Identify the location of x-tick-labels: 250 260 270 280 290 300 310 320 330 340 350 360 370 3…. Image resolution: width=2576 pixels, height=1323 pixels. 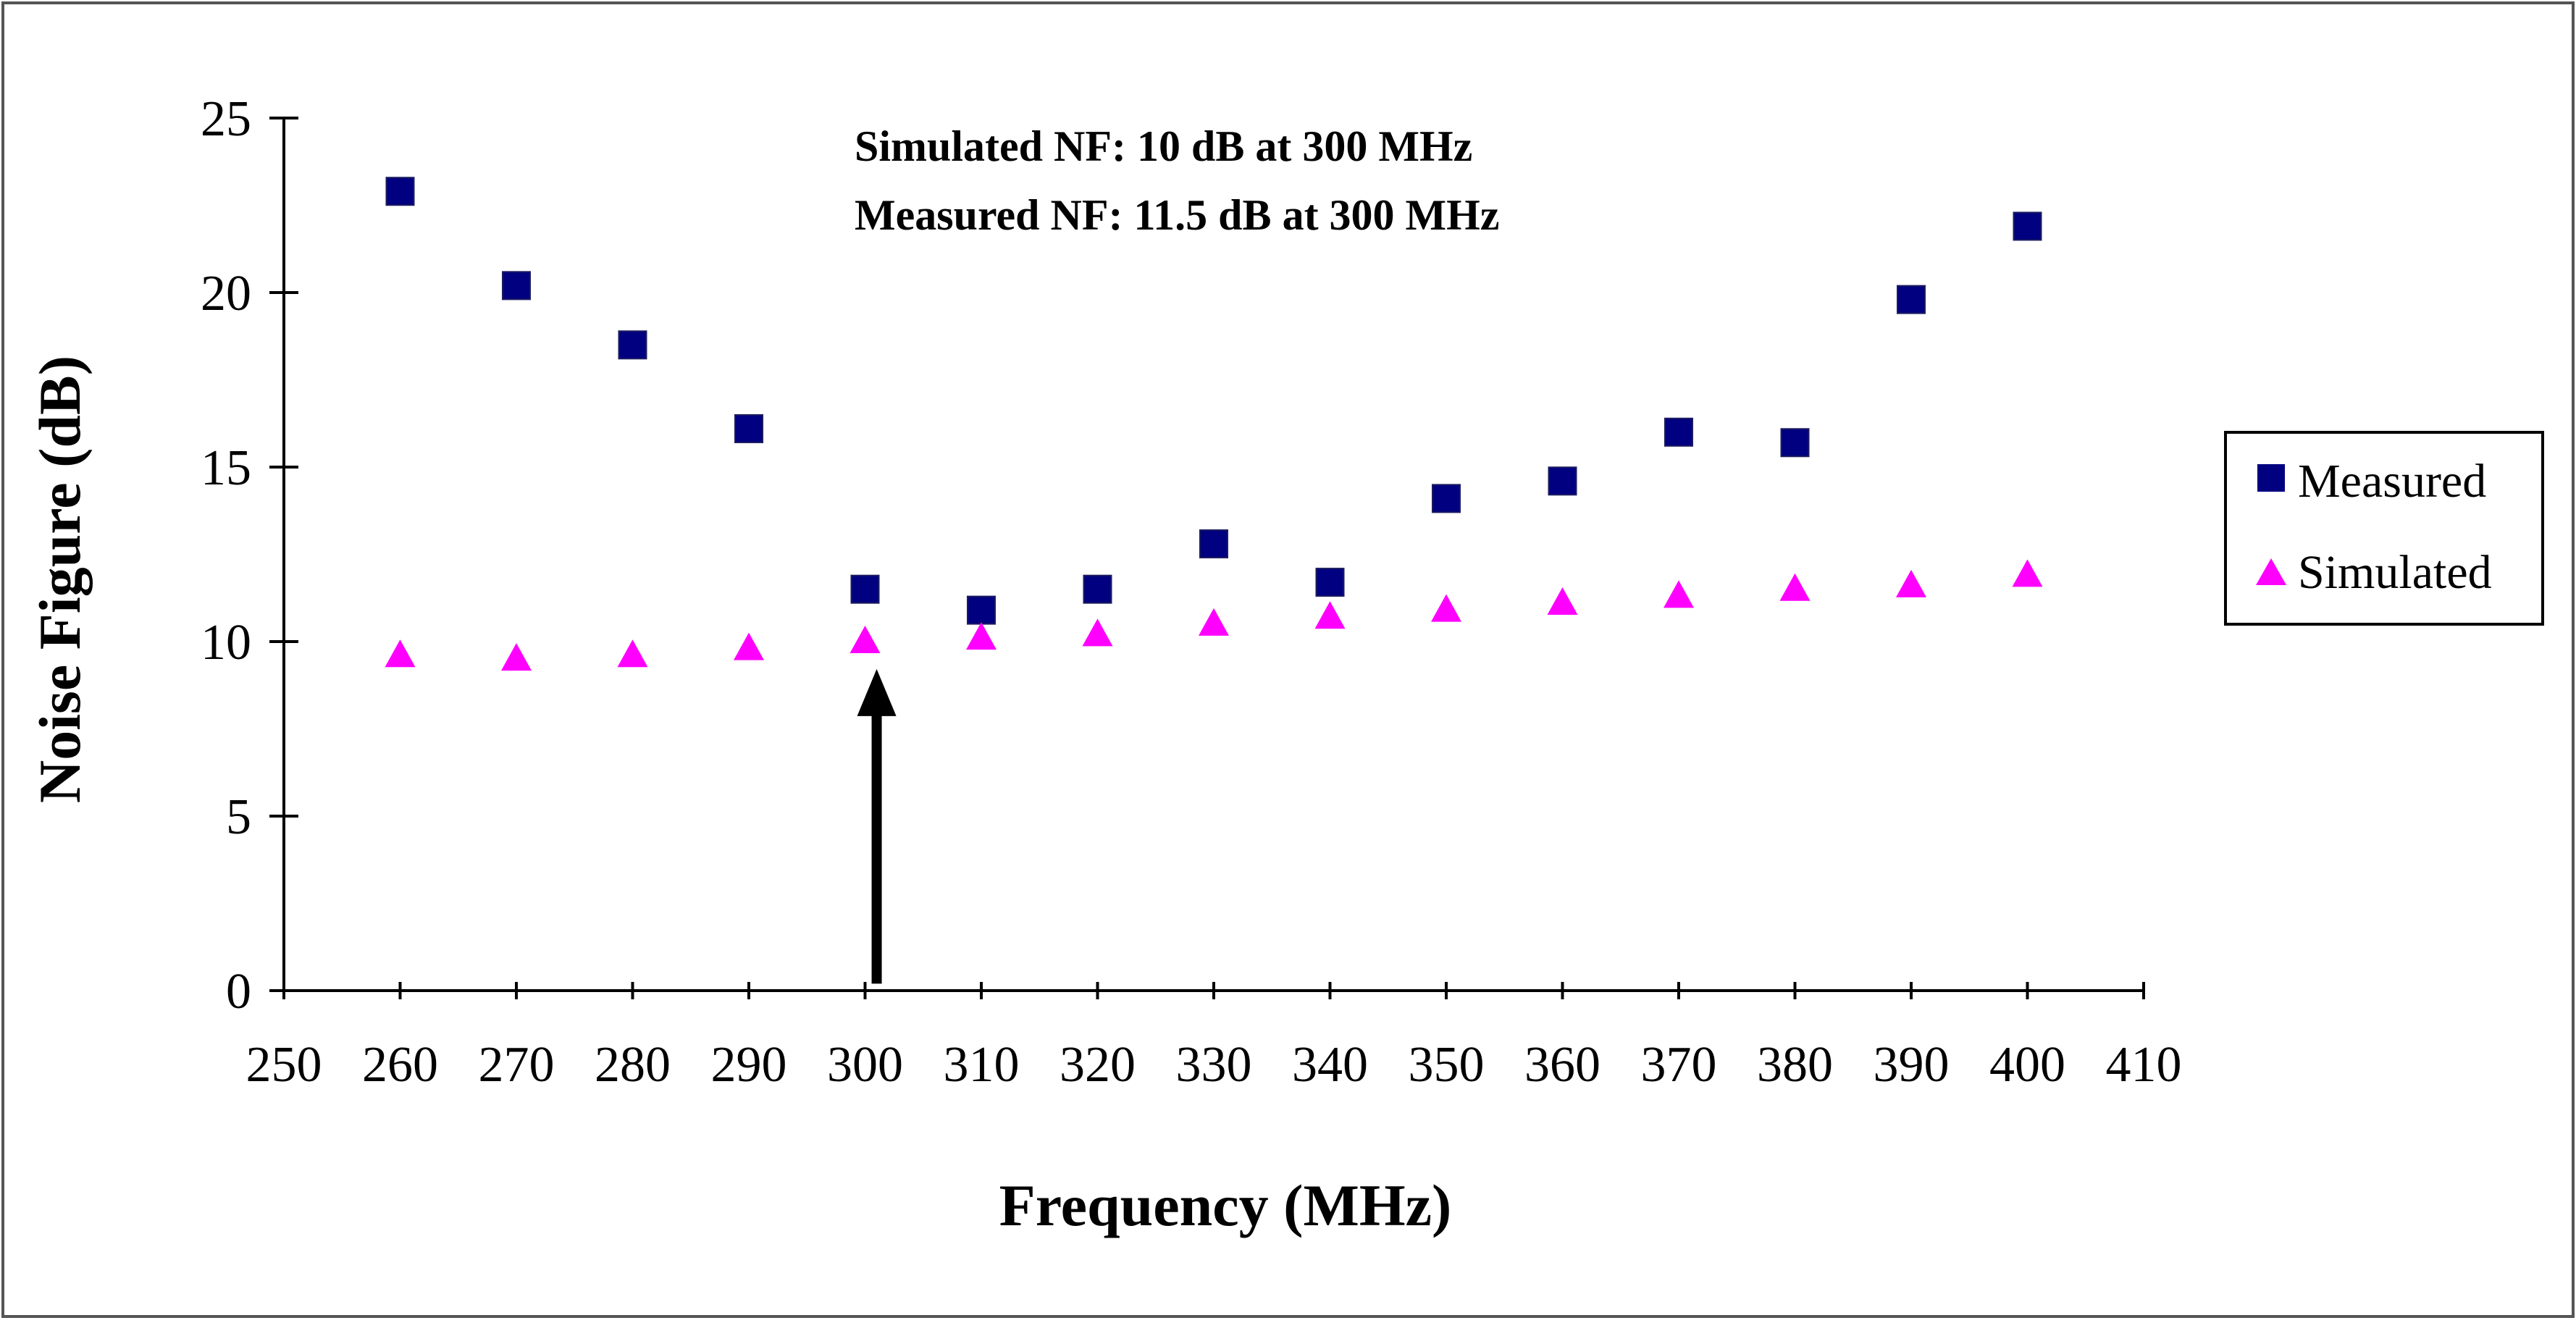
(1214, 1065).